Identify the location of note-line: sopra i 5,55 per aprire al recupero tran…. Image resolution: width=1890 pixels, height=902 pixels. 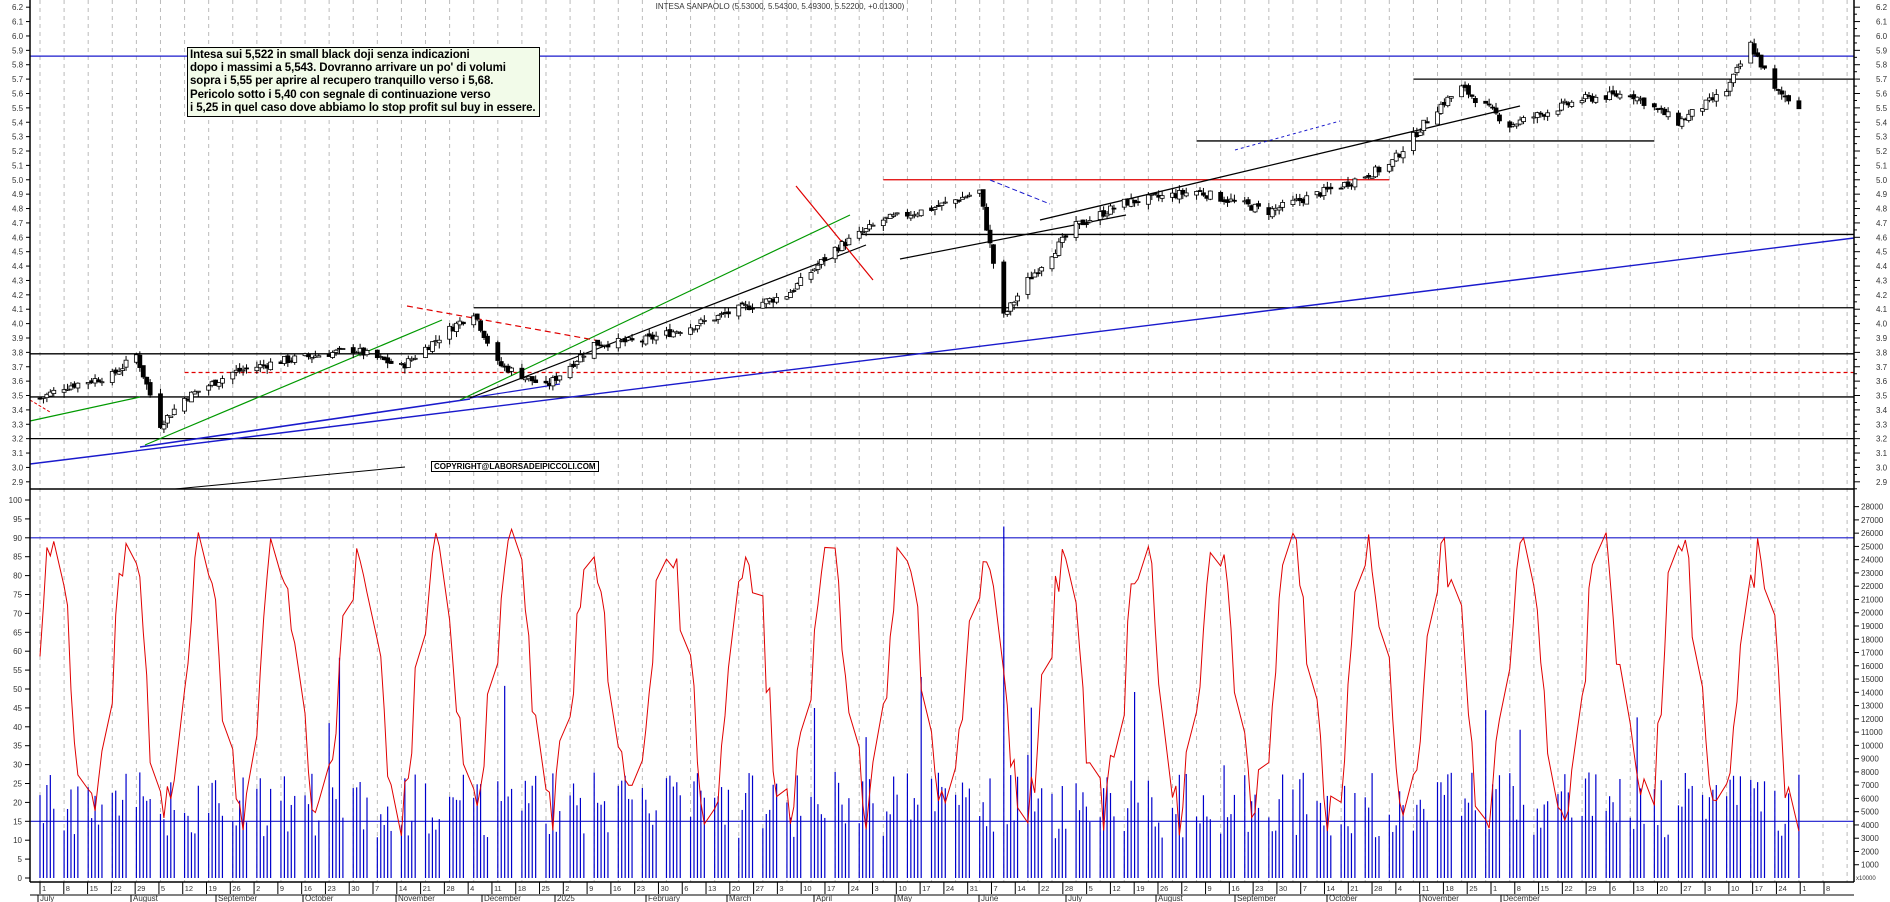
(342, 81).